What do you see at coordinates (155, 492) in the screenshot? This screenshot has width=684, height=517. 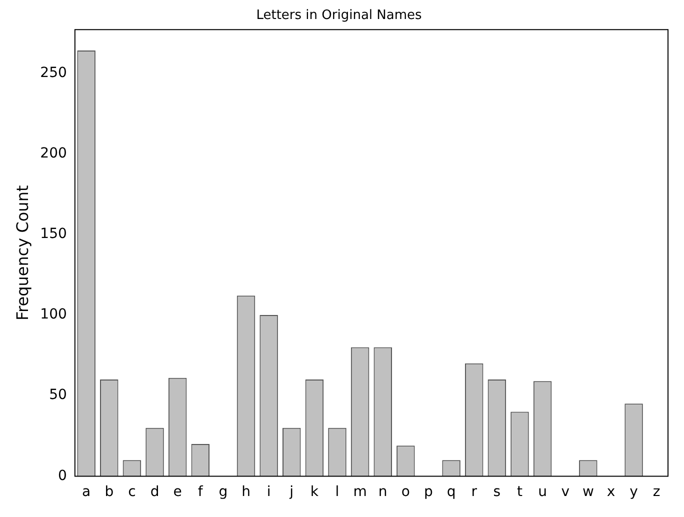 I see `x-tick-label: d` at bounding box center [155, 492].